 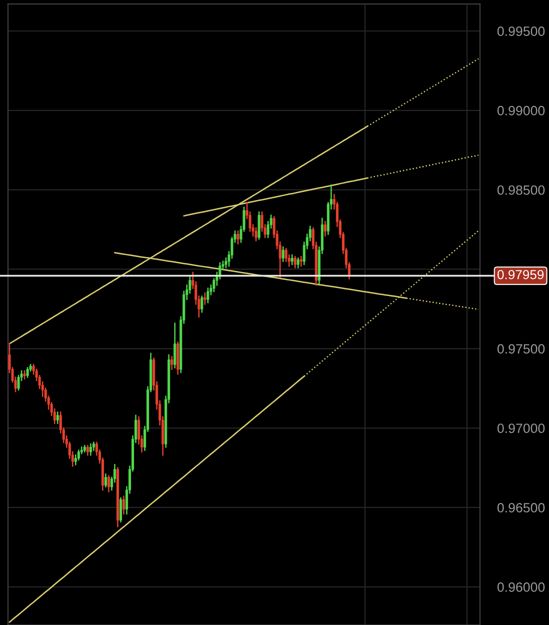 What do you see at coordinates (521, 587) in the screenshot?
I see `y-tick-label: 0.96000` at bounding box center [521, 587].